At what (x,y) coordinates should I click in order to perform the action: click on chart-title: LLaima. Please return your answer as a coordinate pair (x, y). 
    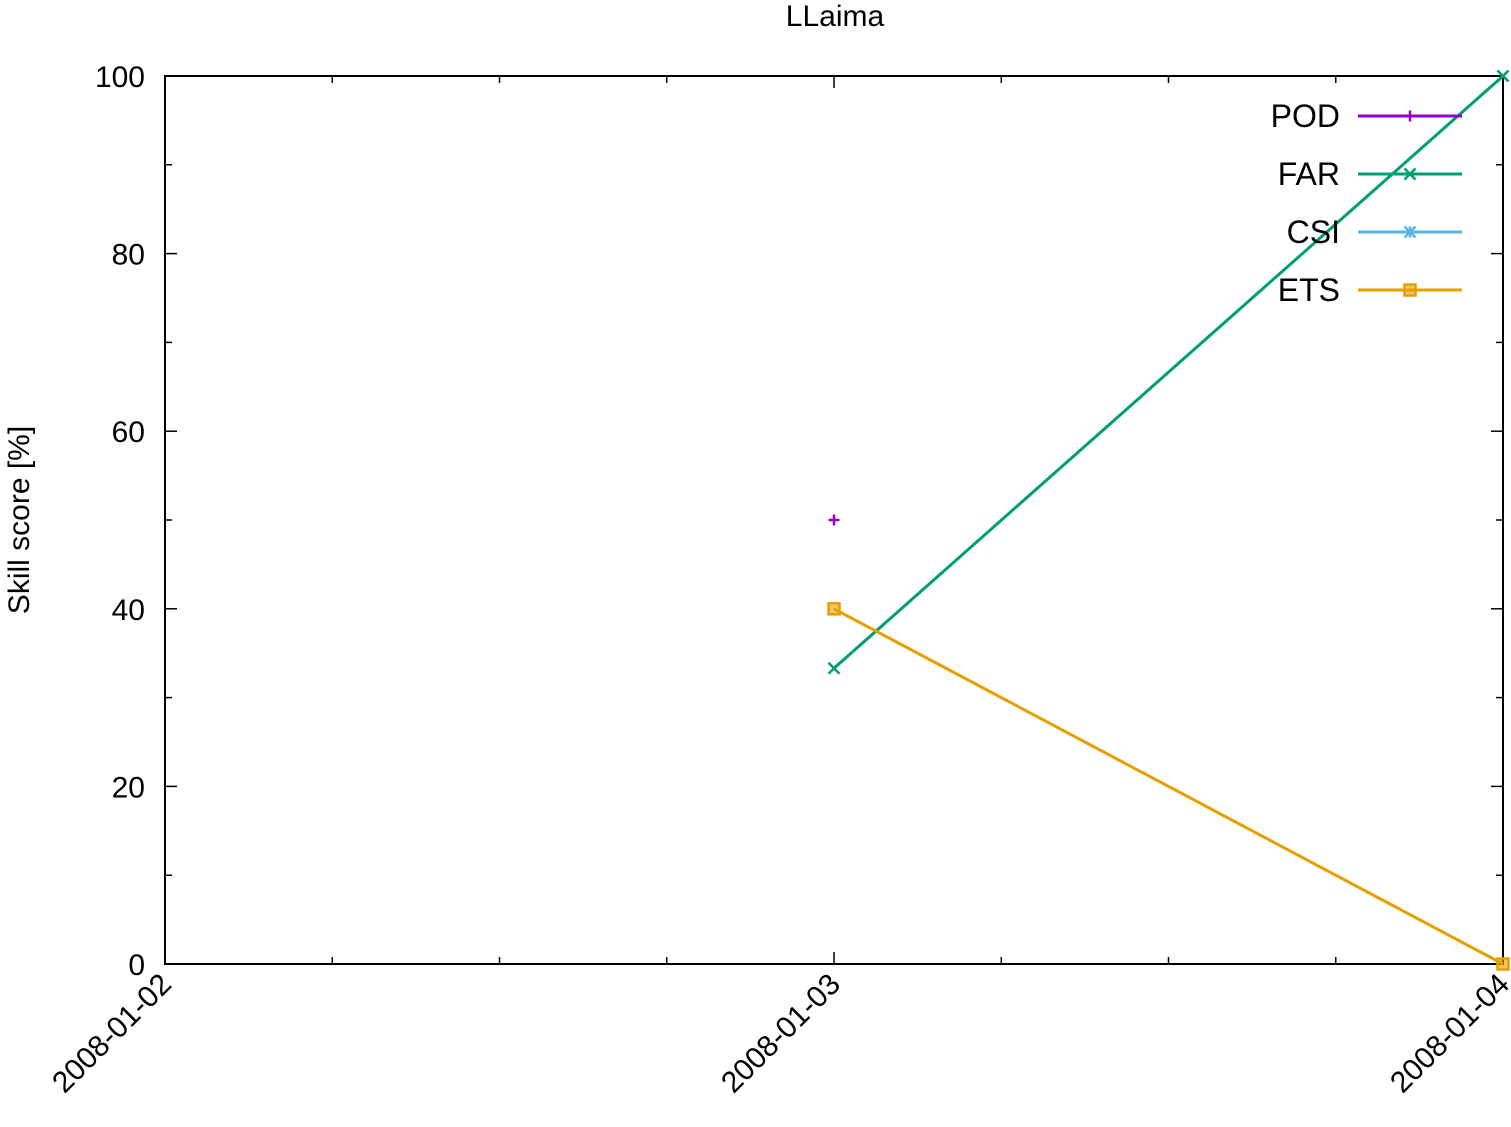
    Looking at the image, I should click on (835, 16).